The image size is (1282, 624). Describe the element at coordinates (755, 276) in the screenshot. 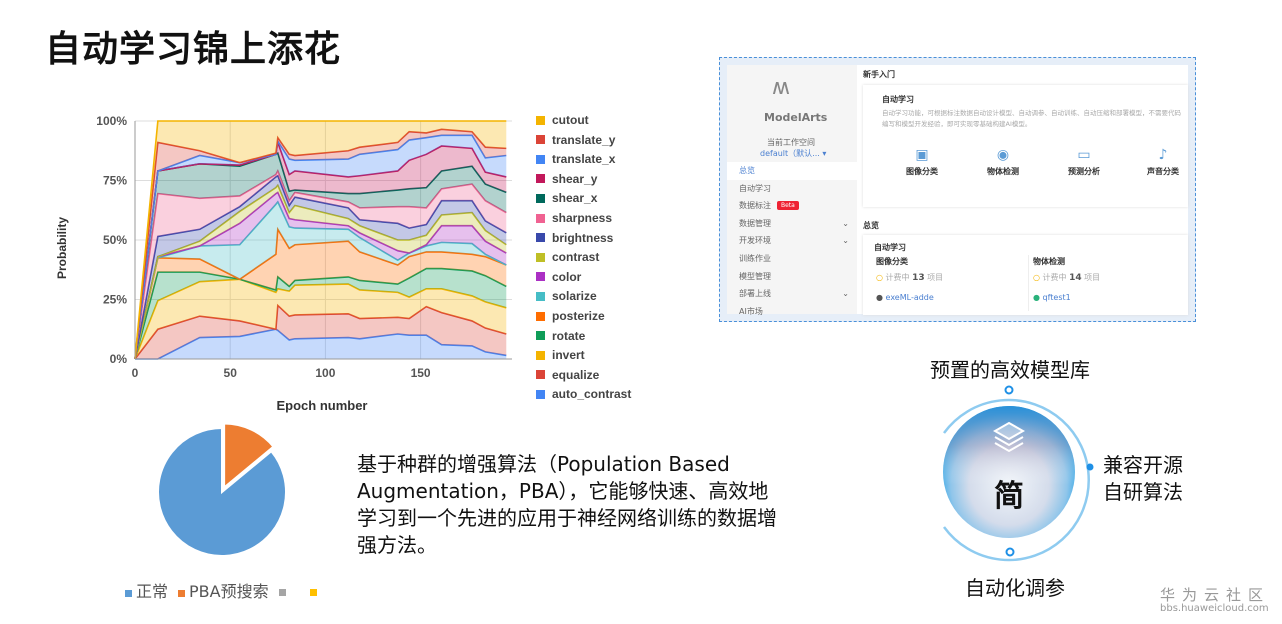

I see `menu-item-label: 模型管理` at that location.